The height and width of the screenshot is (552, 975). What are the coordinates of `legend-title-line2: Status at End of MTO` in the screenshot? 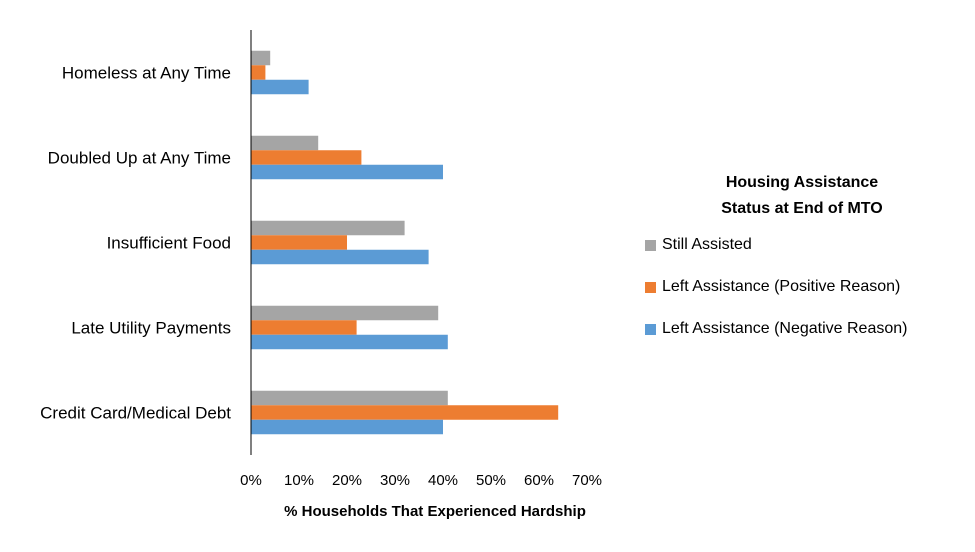 It's located at (802, 208).